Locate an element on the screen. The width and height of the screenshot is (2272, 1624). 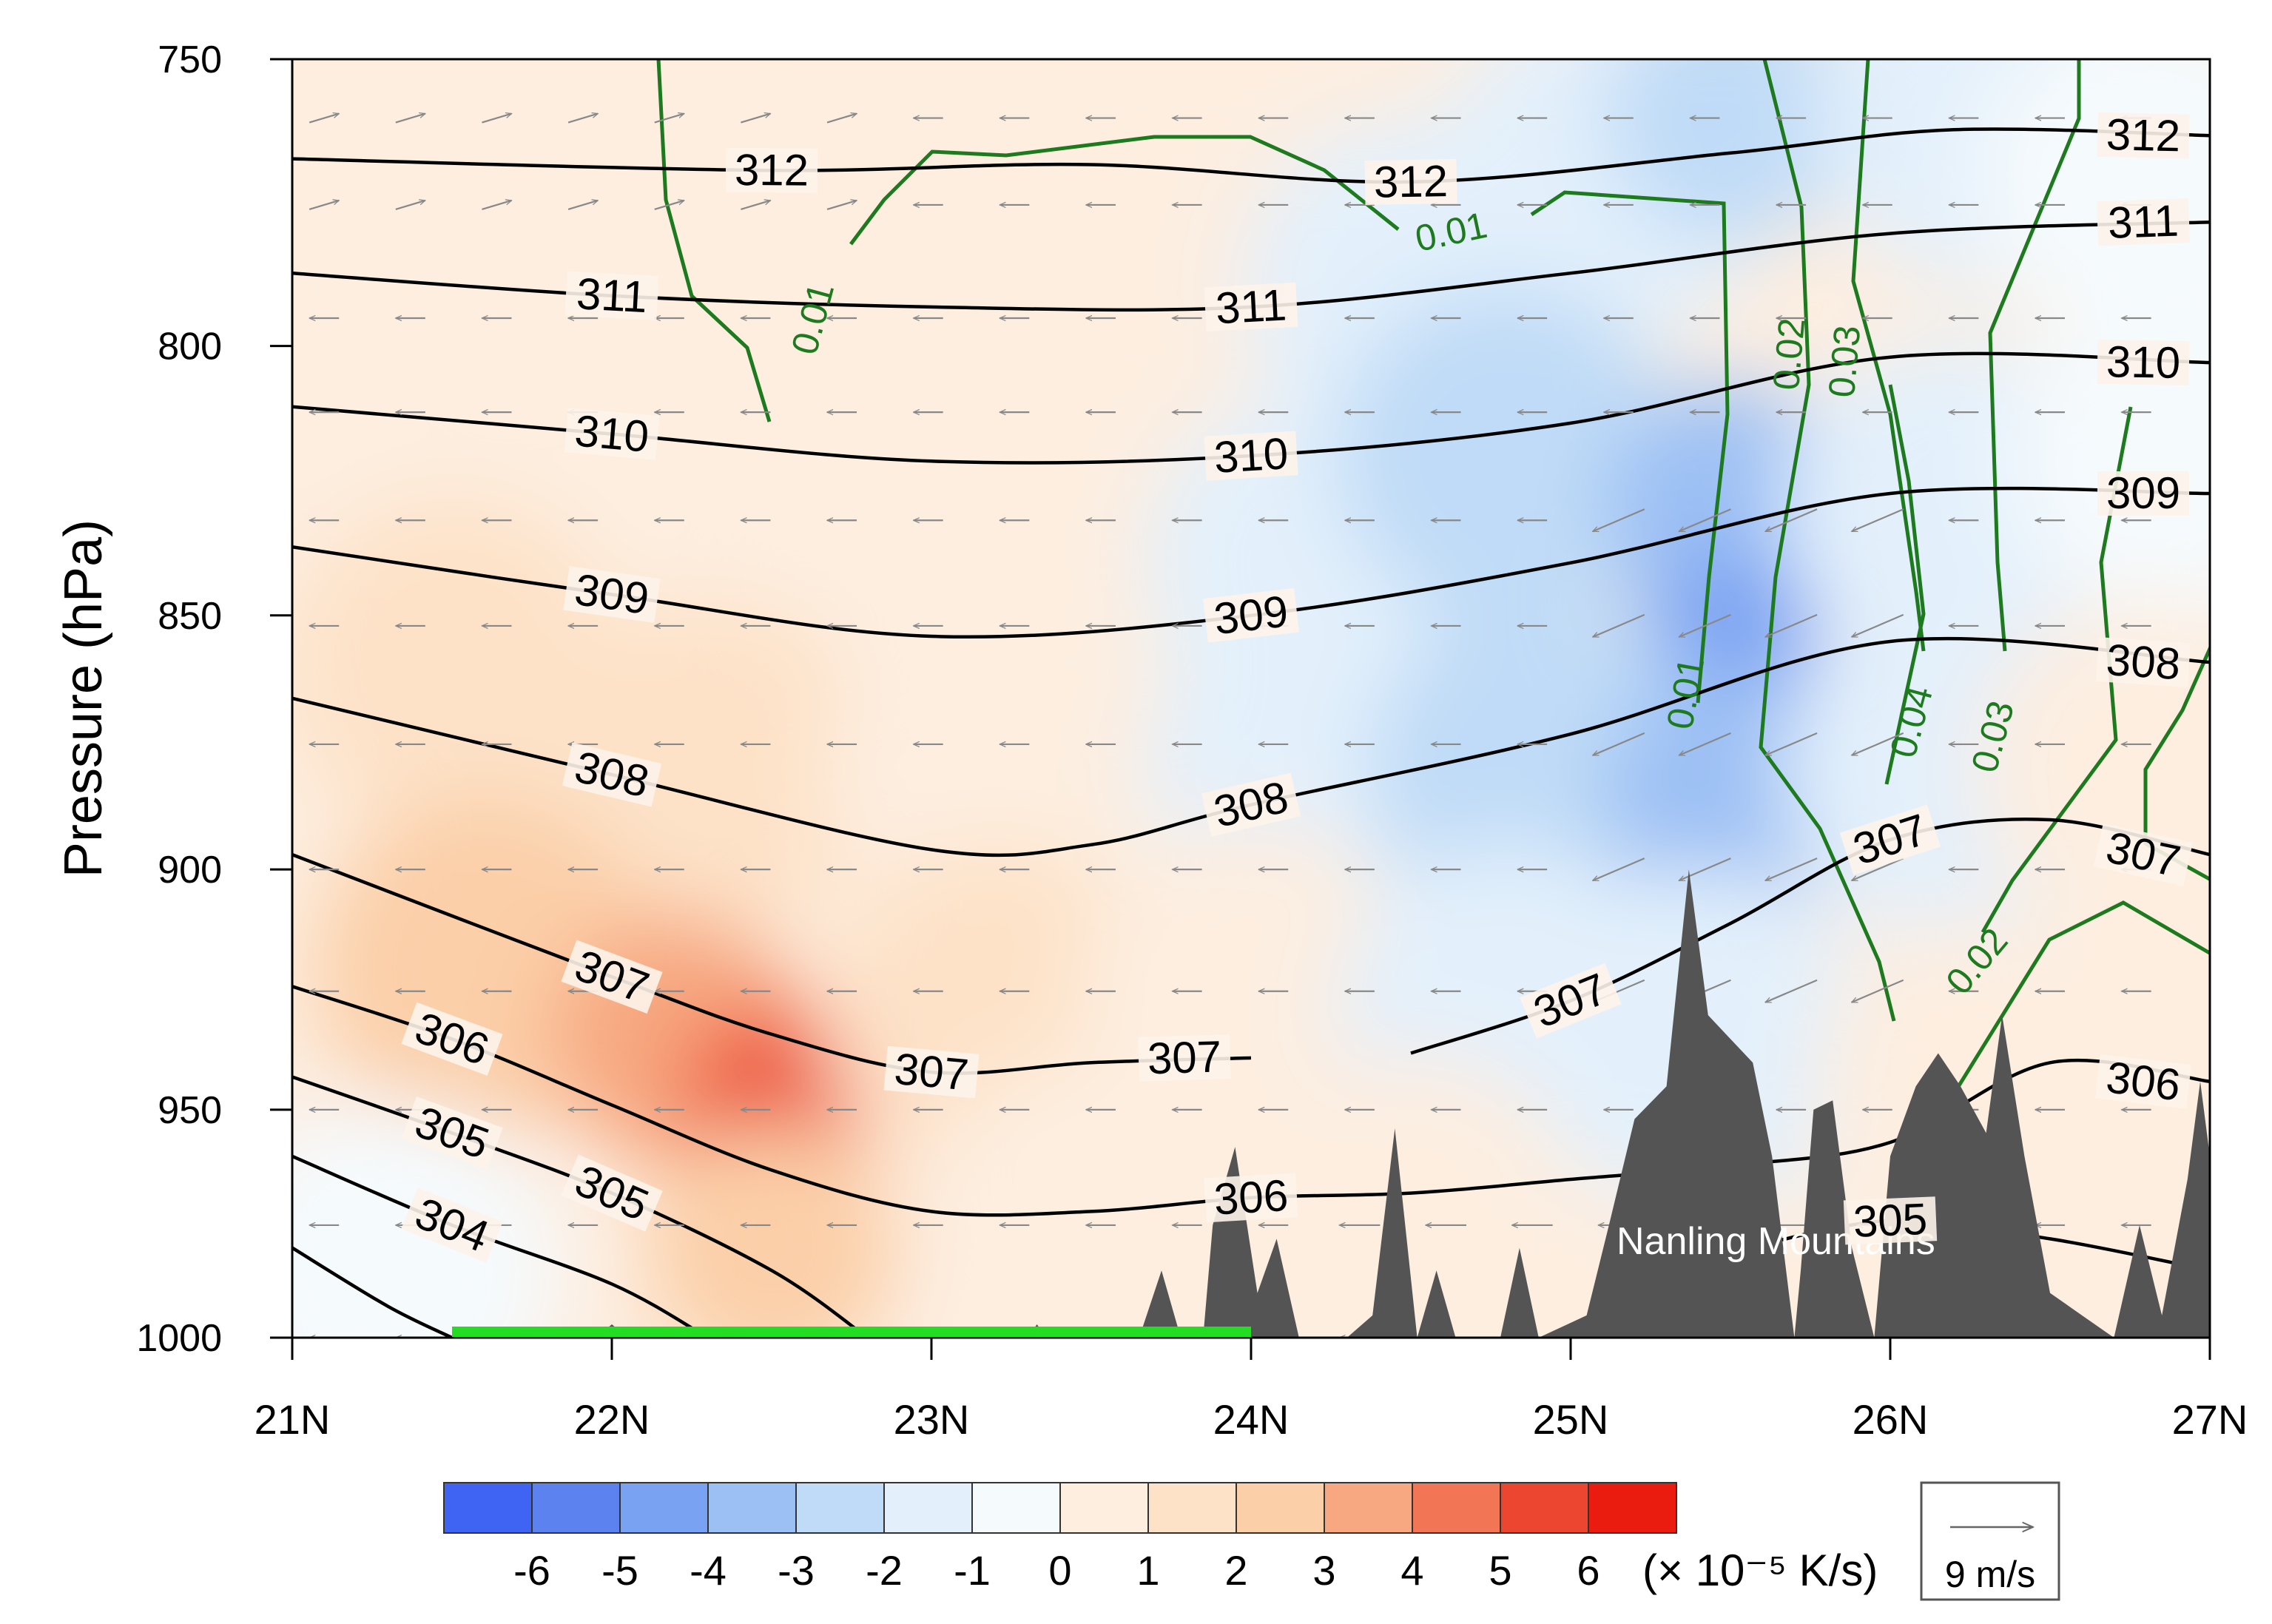
theta-label-group-306-7-2: 306 is located at coordinates (2143, 1081).